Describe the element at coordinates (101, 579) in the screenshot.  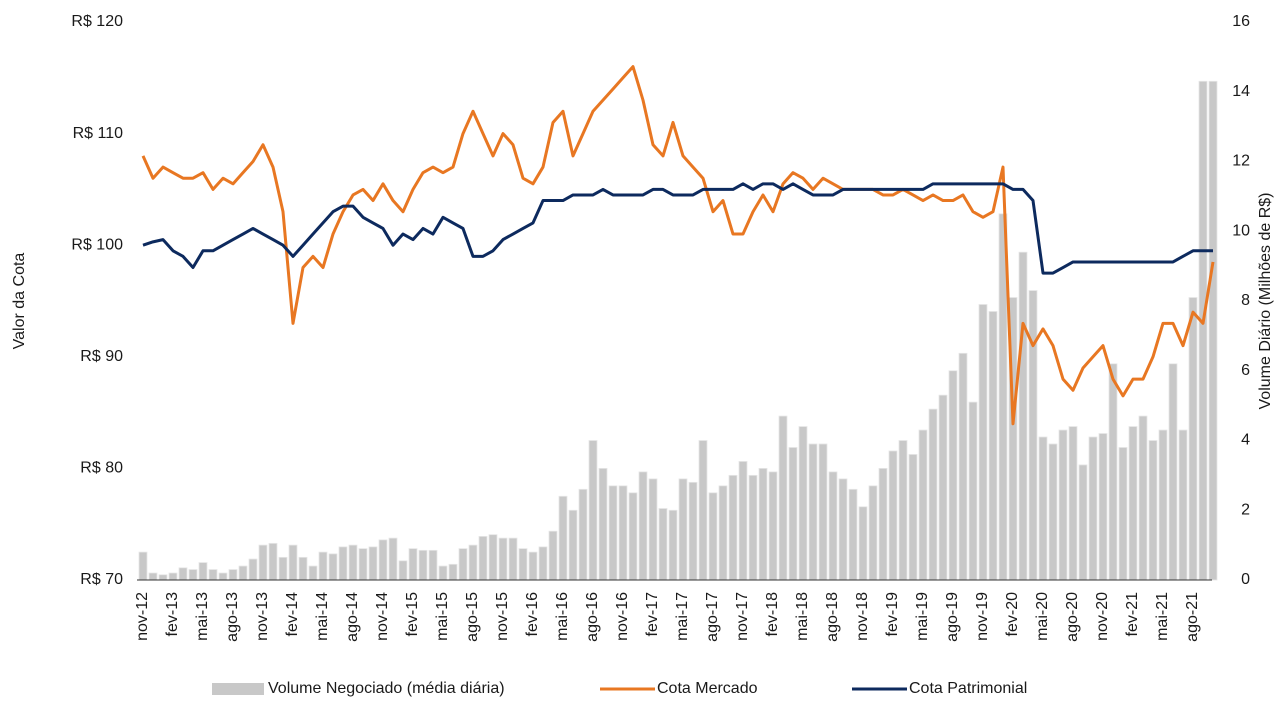
I see `y-tick-label: R$ 70` at that location.